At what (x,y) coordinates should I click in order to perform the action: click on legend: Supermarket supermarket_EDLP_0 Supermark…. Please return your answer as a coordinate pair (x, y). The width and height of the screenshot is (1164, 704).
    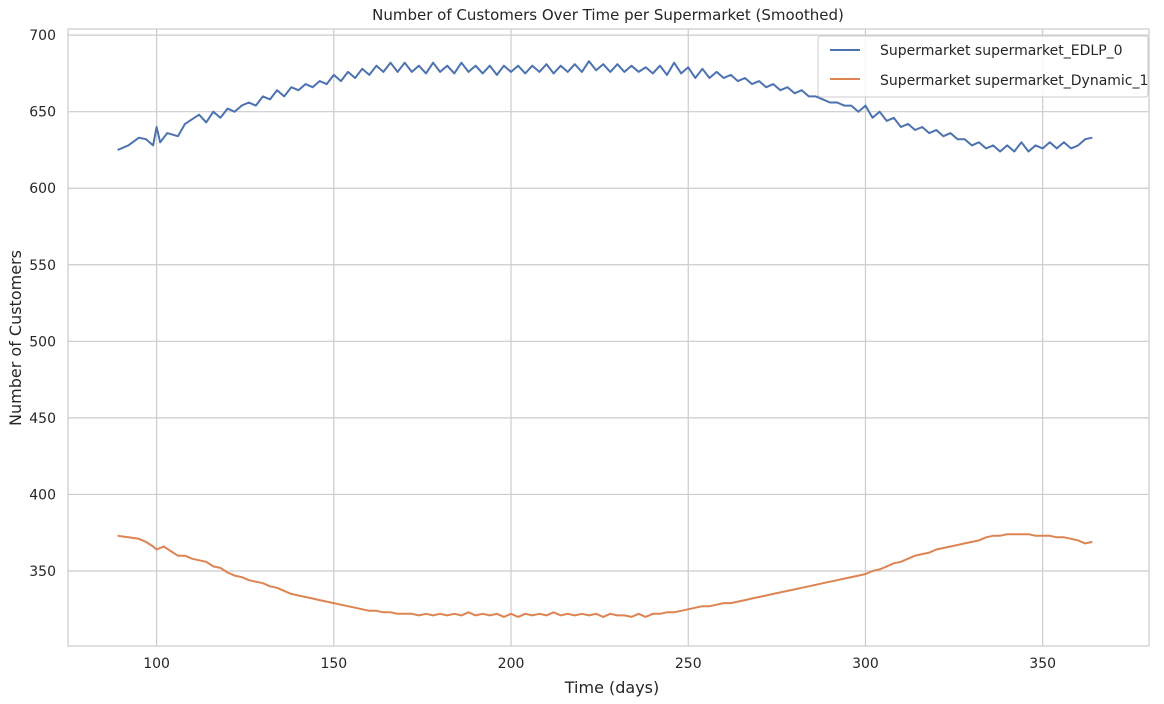
    Looking at the image, I should click on (983, 66).